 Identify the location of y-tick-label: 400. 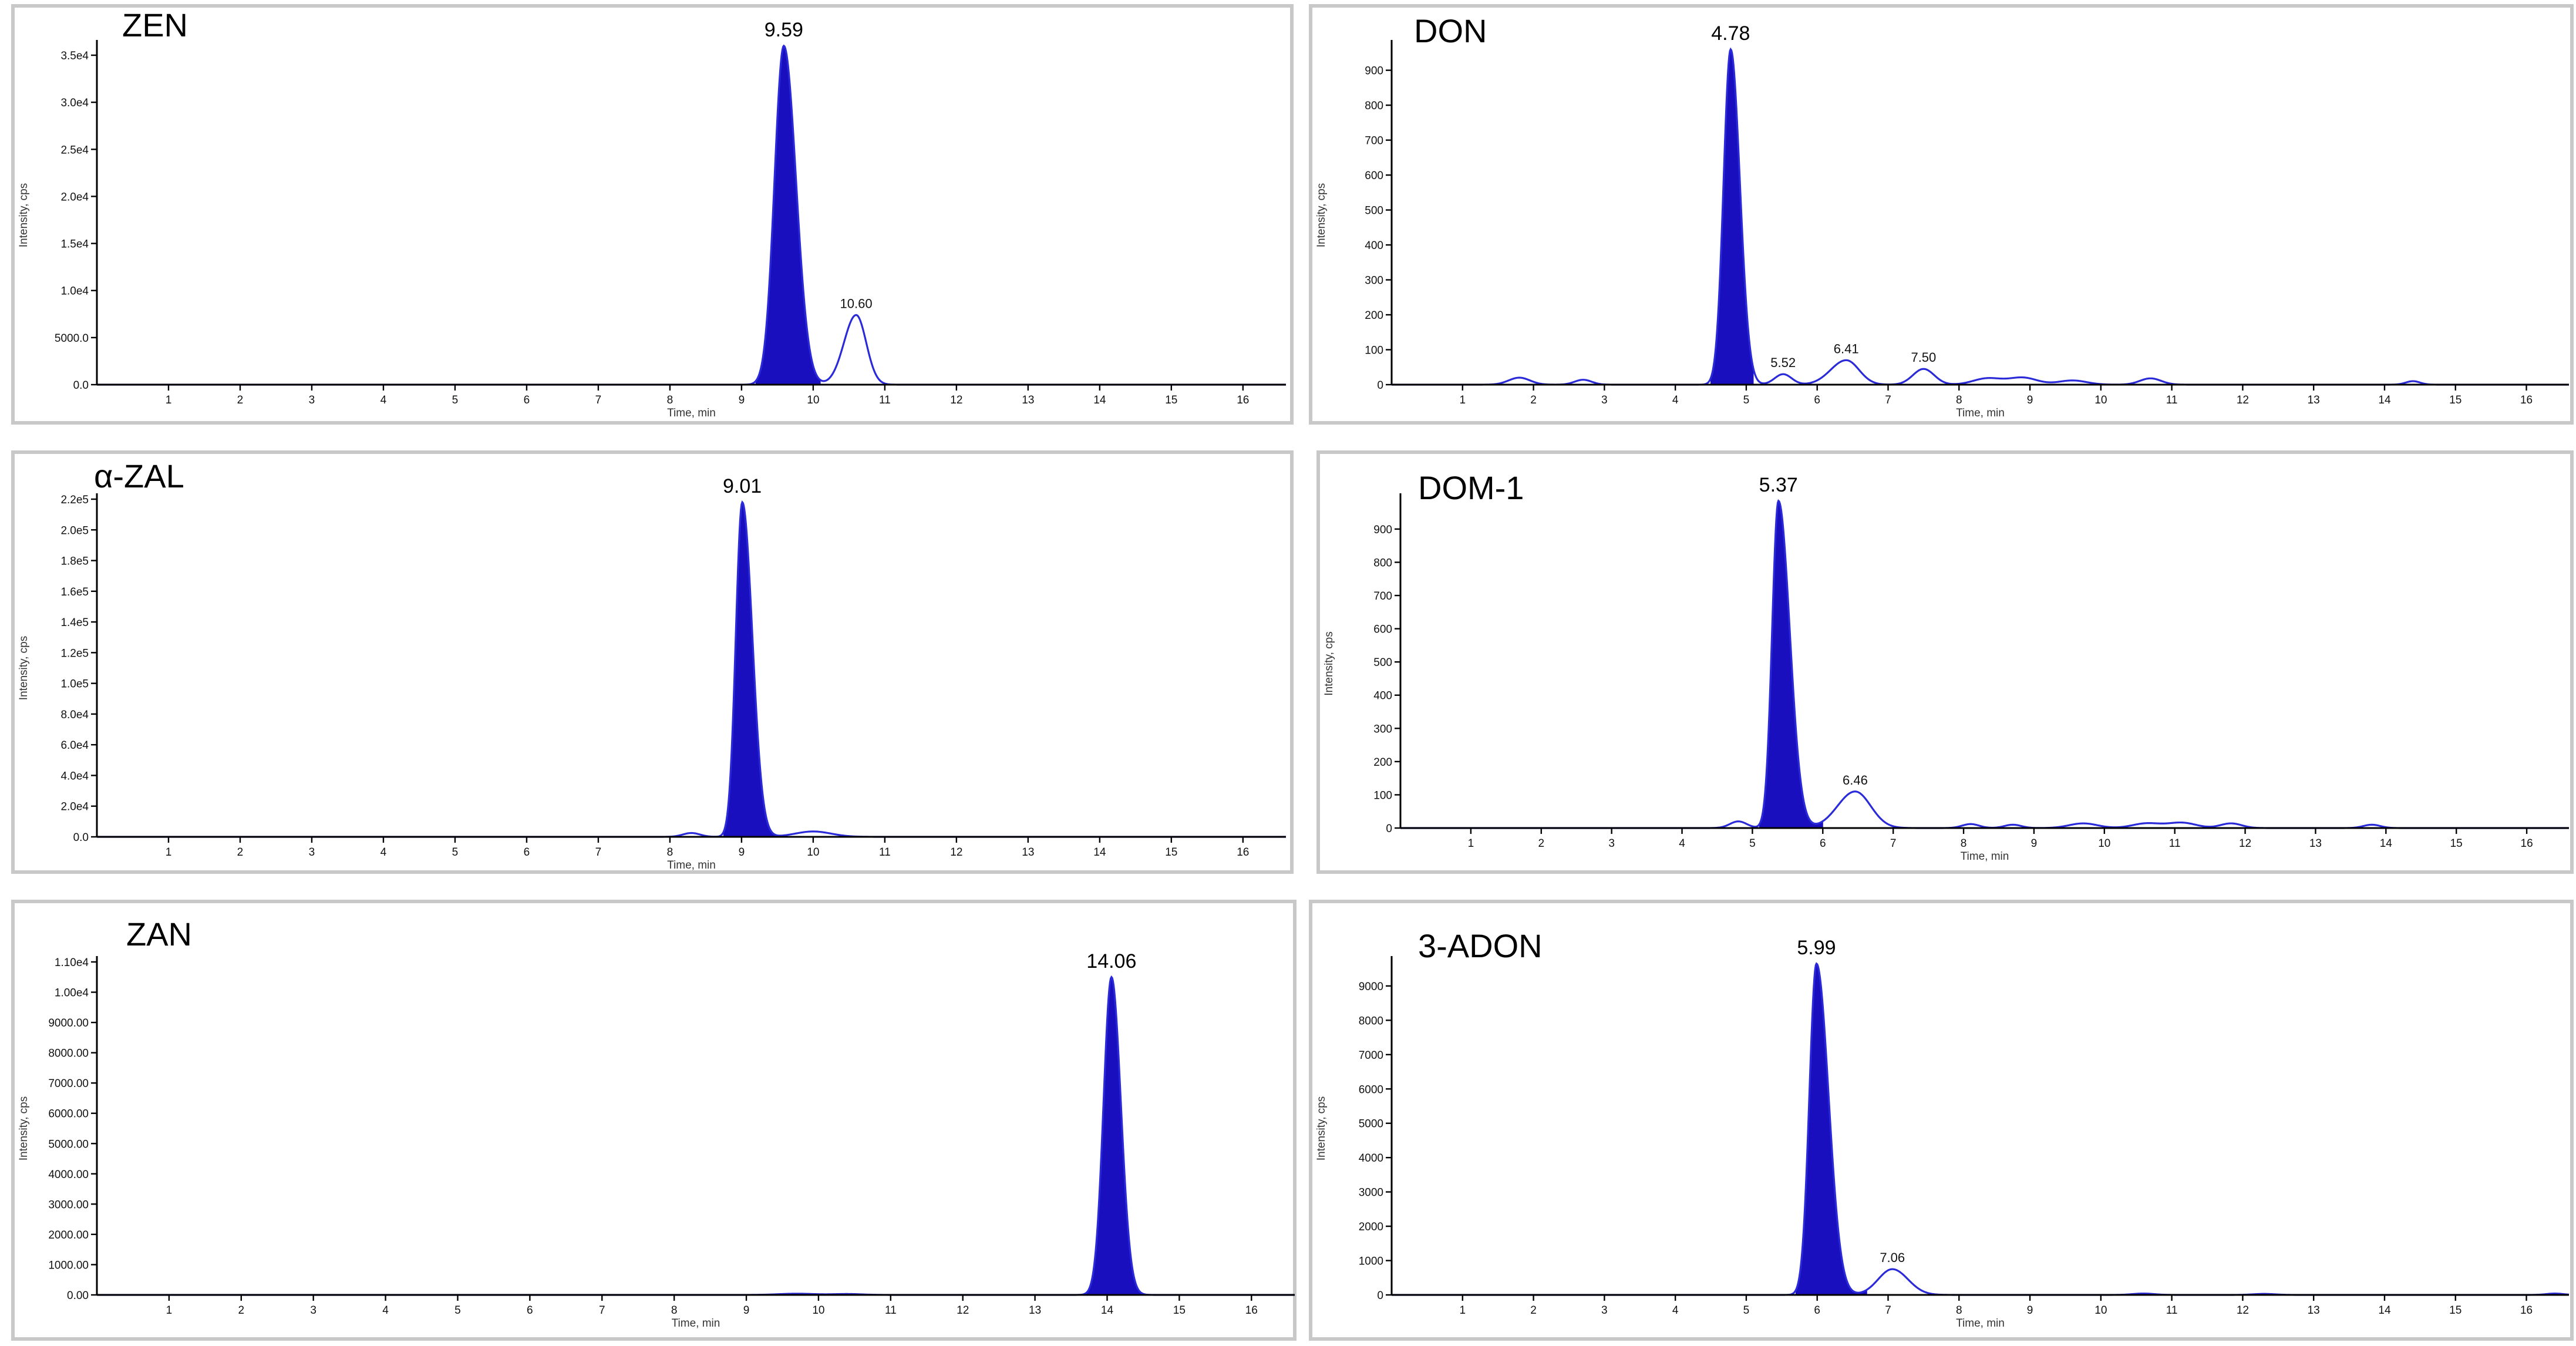
(1374, 246).